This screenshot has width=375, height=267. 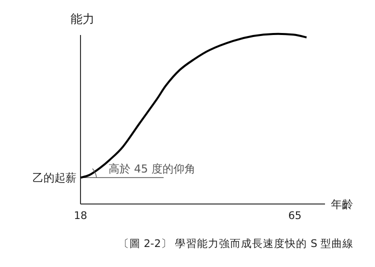 What do you see at coordinates (236, 243) in the screenshot?
I see `text: 〔圖 2-2〕 學習能力強而成長速度快的 S 型曲線` at bounding box center [236, 243].